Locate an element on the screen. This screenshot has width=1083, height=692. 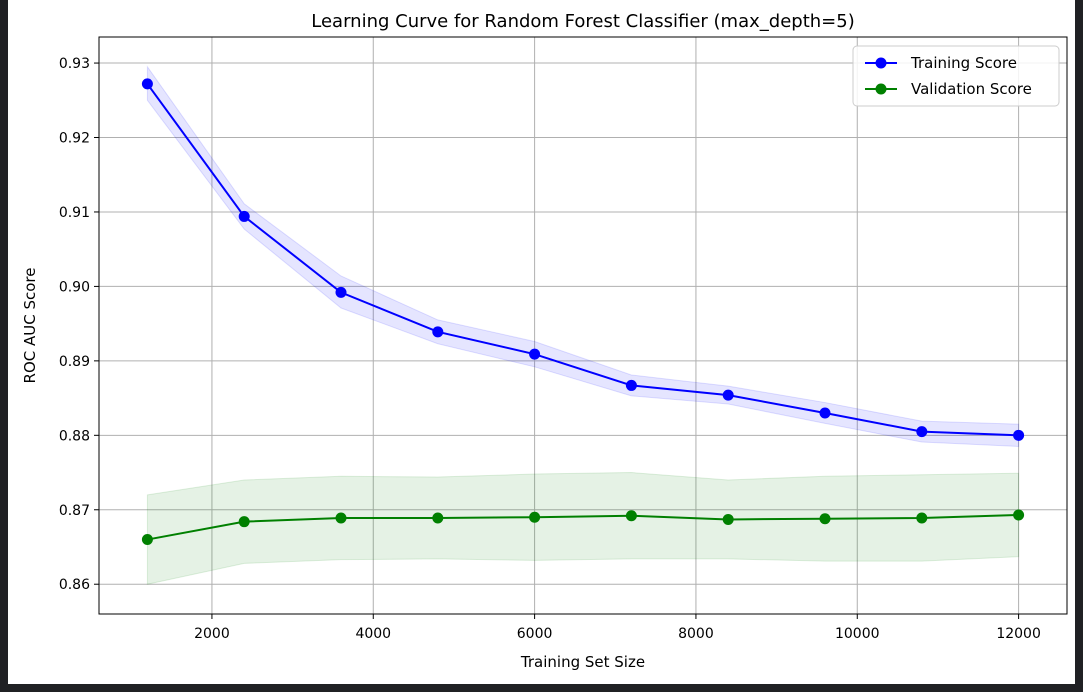
x-tick-label: 6000 is located at coordinates (535, 634).